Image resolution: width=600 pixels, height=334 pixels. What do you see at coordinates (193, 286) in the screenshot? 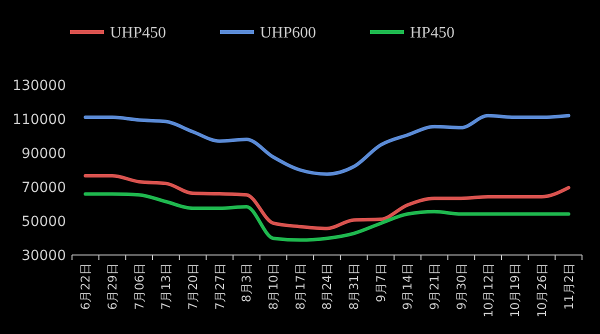
I see `x-tick-label: 7月20日` at bounding box center [193, 286].